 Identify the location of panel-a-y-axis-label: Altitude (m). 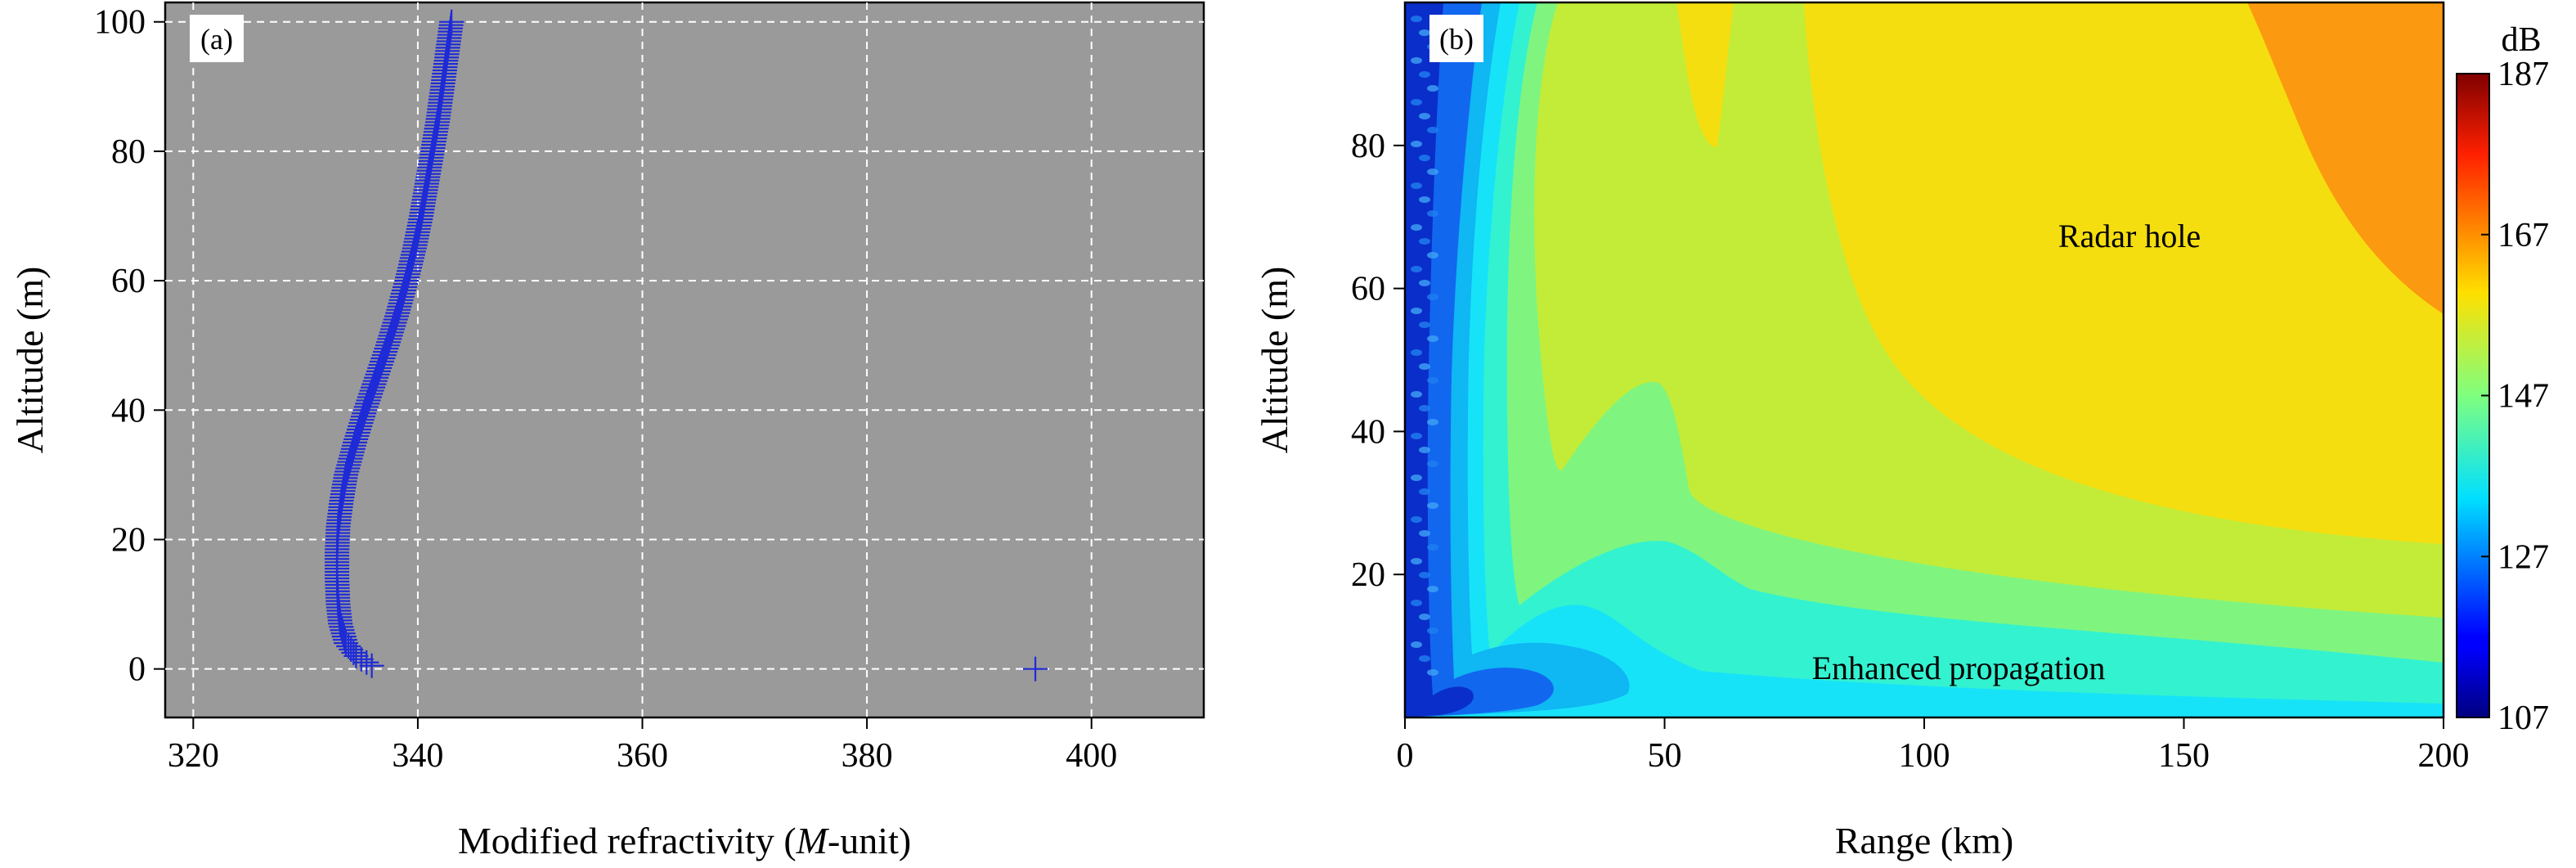
(30, 360).